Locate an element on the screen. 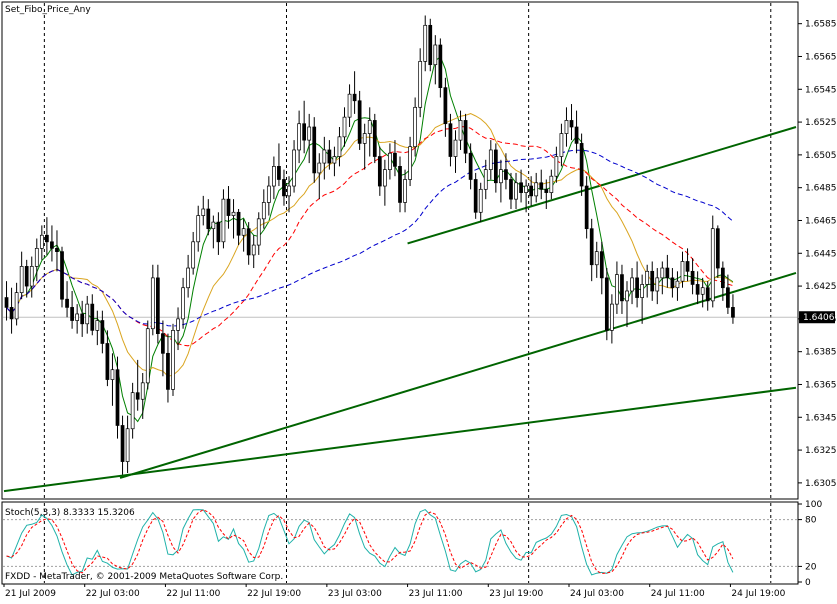 The width and height of the screenshot is (837, 604). current-price-box is located at coordinates (817, 317).